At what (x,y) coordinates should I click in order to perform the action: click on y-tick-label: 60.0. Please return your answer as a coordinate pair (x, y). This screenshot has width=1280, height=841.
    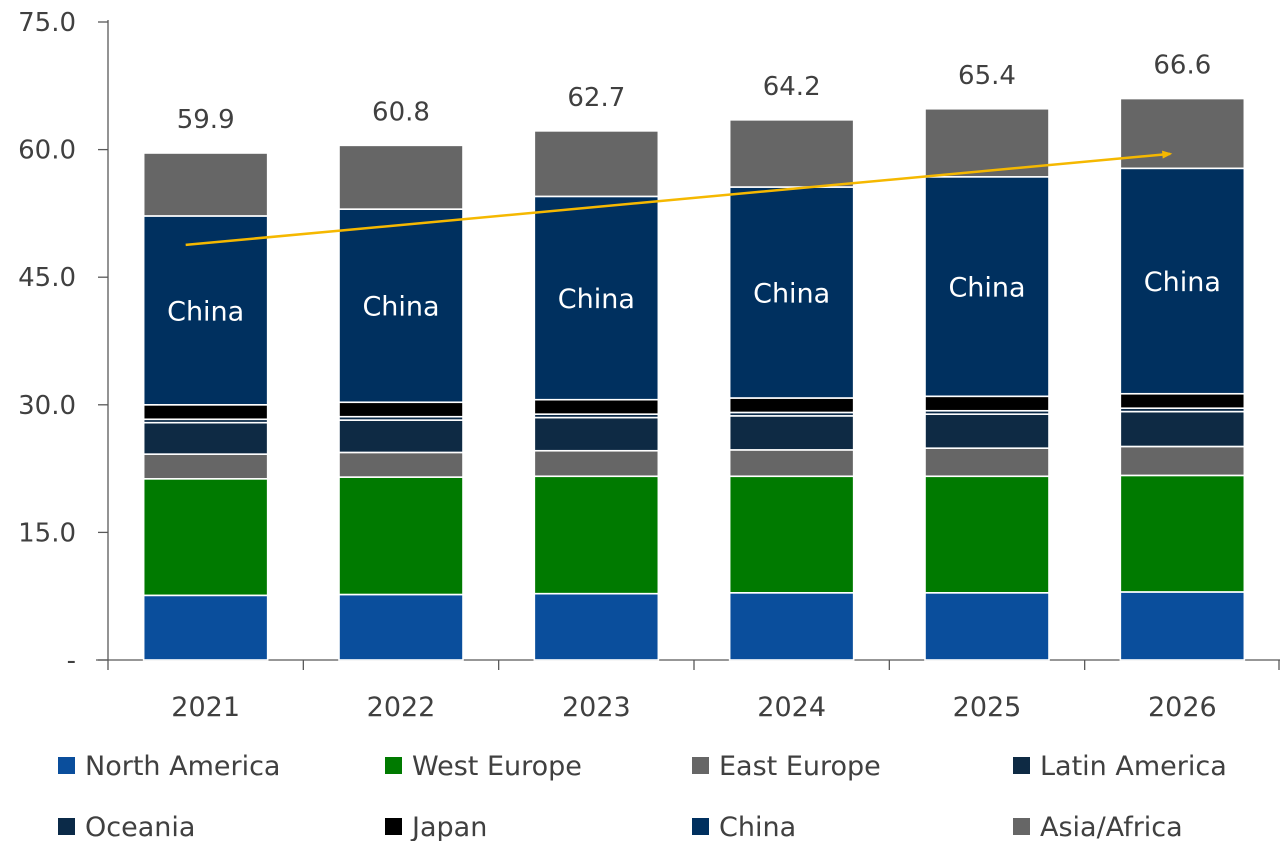
    Looking at the image, I should click on (47, 151).